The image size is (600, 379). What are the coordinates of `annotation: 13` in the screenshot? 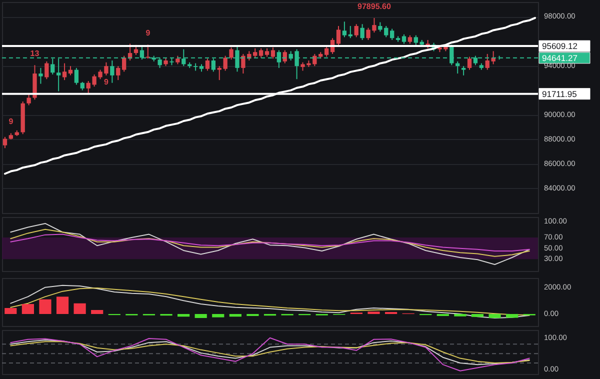 It's located at (35, 53).